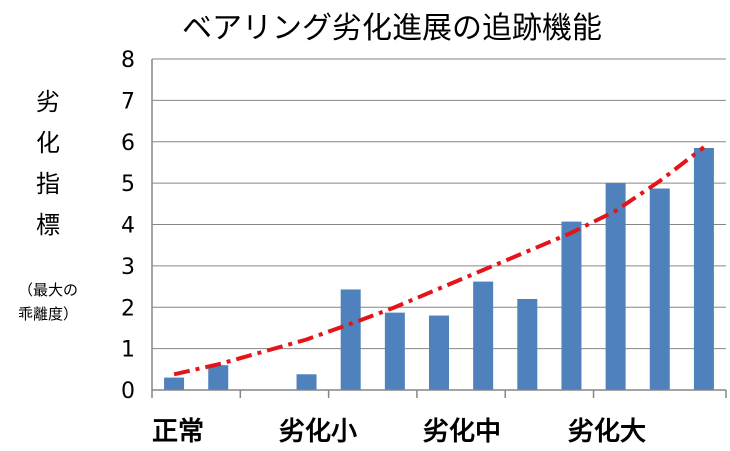  Describe the element at coordinates (318, 432) in the screenshot. I see `x-group-label: 劣化小` at that location.